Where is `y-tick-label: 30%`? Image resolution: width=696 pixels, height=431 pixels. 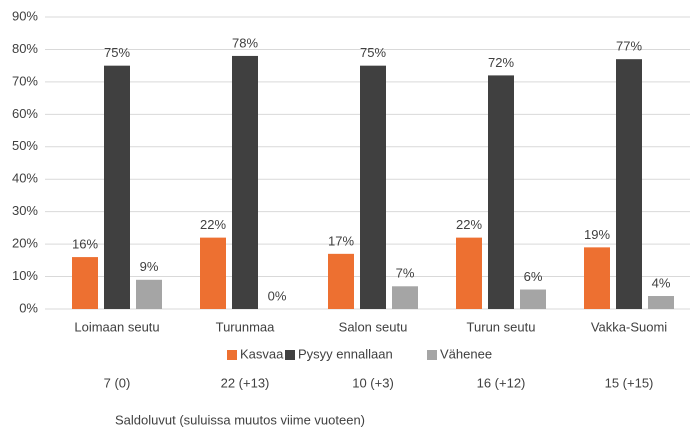 y-tick-label: 30% is located at coordinates (25, 210).